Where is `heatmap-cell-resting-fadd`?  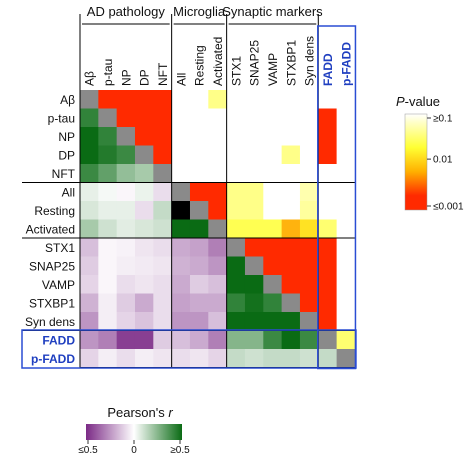
heatmap-cell-resting-fadd is located at coordinates (328, 210).